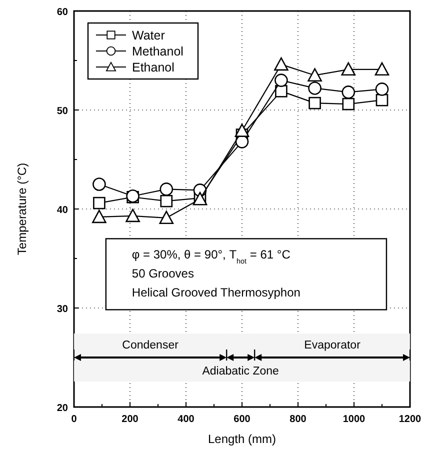 This screenshot has width=423, height=452. Describe the element at coordinates (242, 439) in the screenshot. I see `x-axis-title: Length (mm)` at that location.